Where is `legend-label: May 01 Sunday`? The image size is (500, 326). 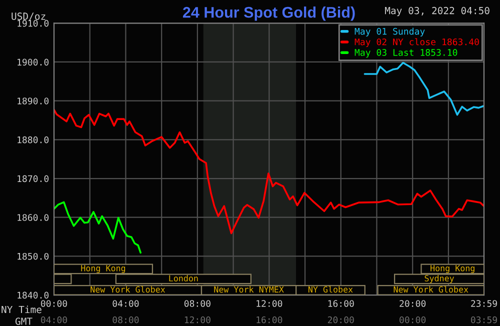
legend-label: May 01 Sunday is located at coordinates (389, 32).